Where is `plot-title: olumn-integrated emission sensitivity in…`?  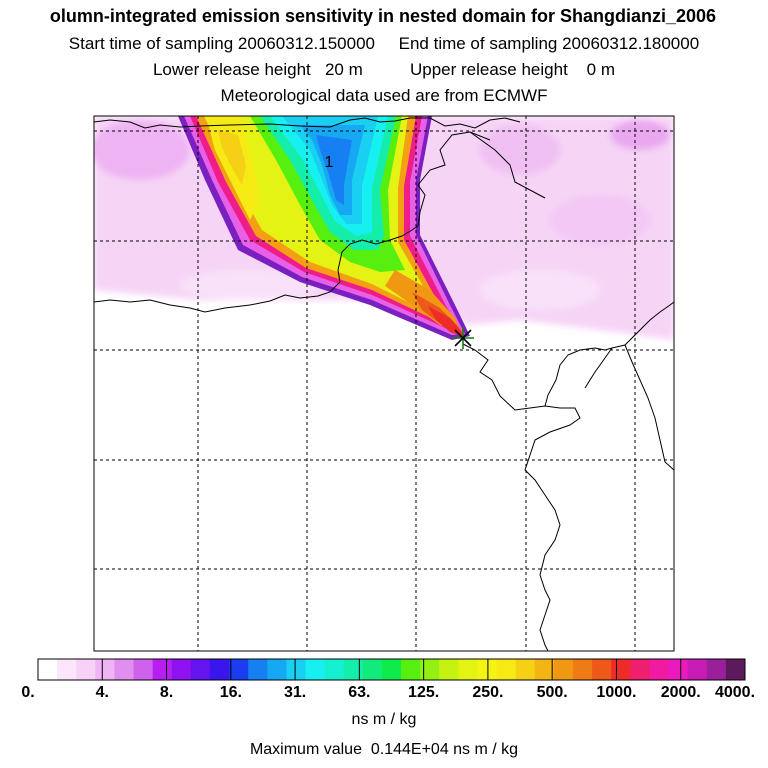 plot-title: olumn-integrated emission sensitivity in… is located at coordinates (383, 16).